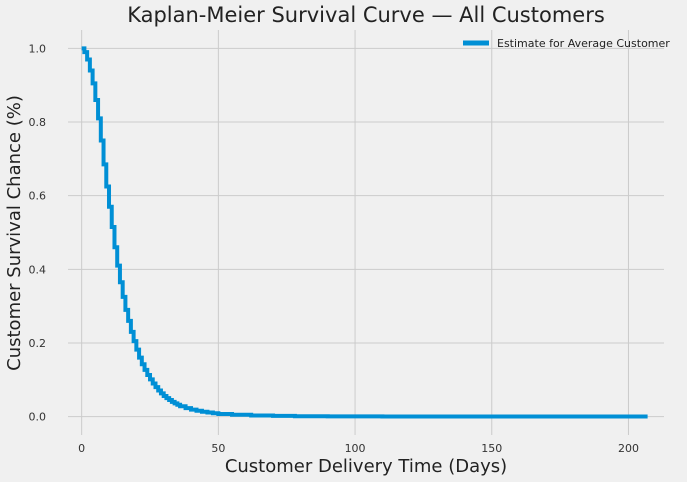 The width and height of the screenshot is (687, 482). I want to click on y-tick-label: 0.2, so click(38, 343).